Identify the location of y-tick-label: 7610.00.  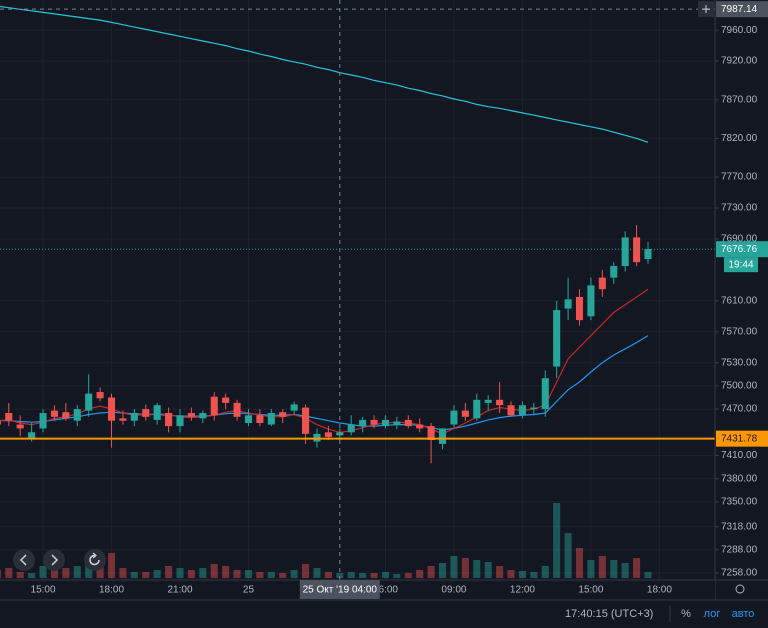
(739, 300).